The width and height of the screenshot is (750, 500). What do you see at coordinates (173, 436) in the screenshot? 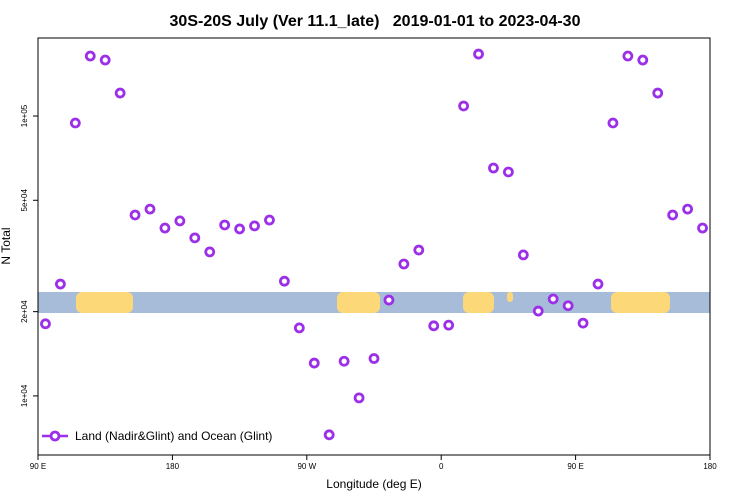
I see `legend-label: Land (Nadir&Glint) and Ocean (Glint)` at bounding box center [173, 436].